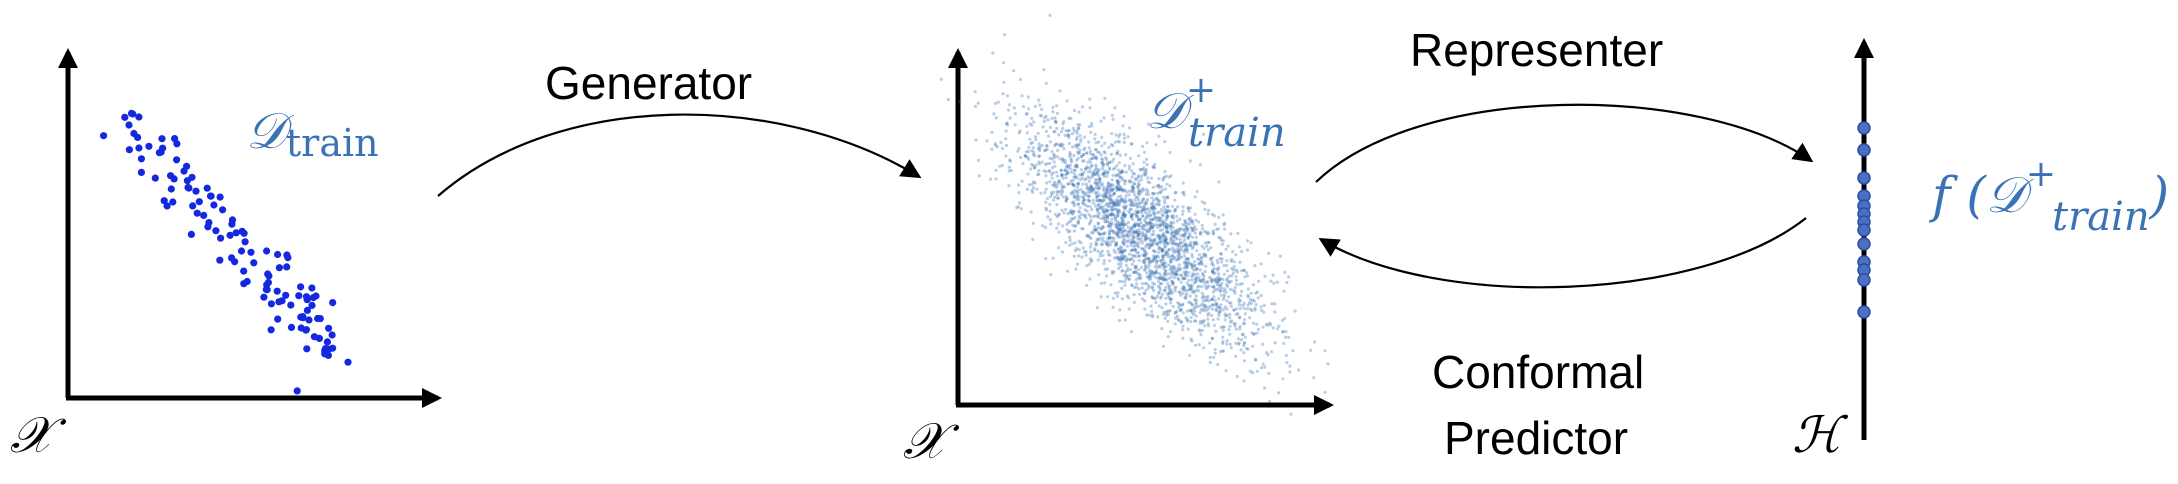 Image resolution: width=2178 pixels, height=484 pixels. Describe the element at coordinates (1538, 372) in the screenshot. I see `conformal-label-line1: Conformal` at that location.